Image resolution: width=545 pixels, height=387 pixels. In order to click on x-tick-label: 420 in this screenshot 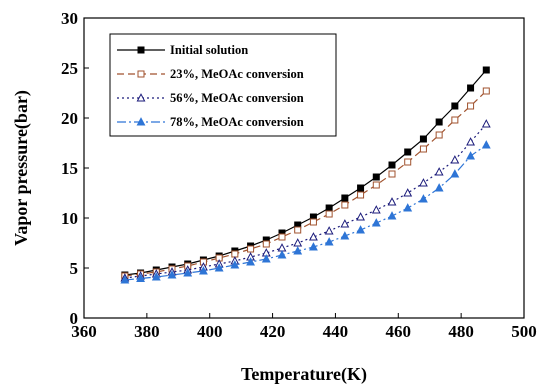, I will do `click(273, 331)`.